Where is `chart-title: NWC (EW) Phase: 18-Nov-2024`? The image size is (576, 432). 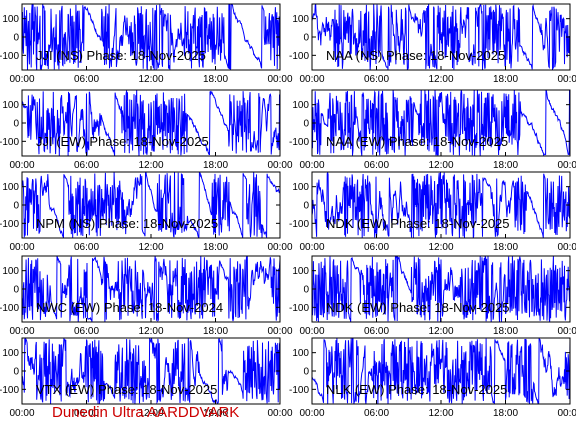
chart-title: NWC (EW) Phase: 18-Nov-2024 is located at coordinates (129, 307).